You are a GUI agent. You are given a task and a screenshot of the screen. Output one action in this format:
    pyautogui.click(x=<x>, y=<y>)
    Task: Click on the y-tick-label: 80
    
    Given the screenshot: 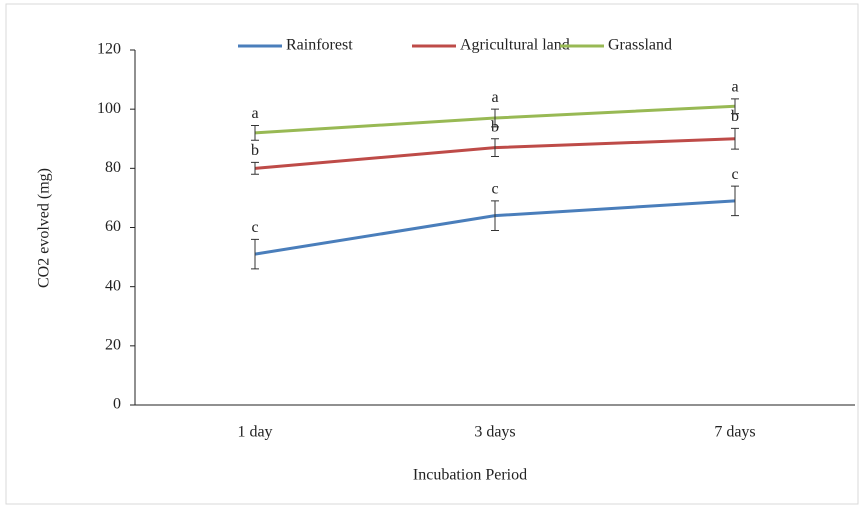 What is the action you would take?
    pyautogui.click(x=113, y=167)
    